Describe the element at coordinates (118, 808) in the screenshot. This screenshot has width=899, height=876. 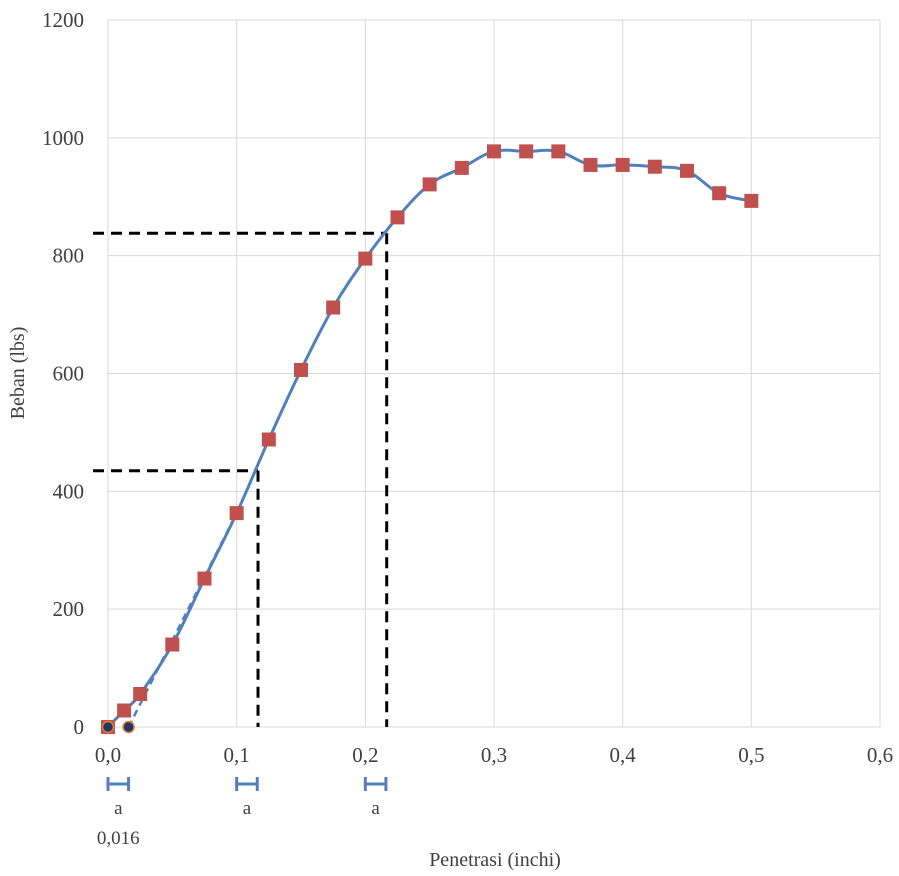
I see `offset-label-0: a` at that location.